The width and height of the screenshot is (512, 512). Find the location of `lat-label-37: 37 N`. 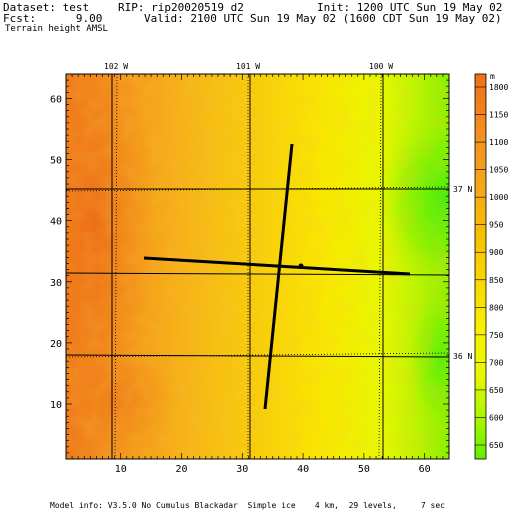

lat-label-37: 37 N is located at coordinates (462, 189).